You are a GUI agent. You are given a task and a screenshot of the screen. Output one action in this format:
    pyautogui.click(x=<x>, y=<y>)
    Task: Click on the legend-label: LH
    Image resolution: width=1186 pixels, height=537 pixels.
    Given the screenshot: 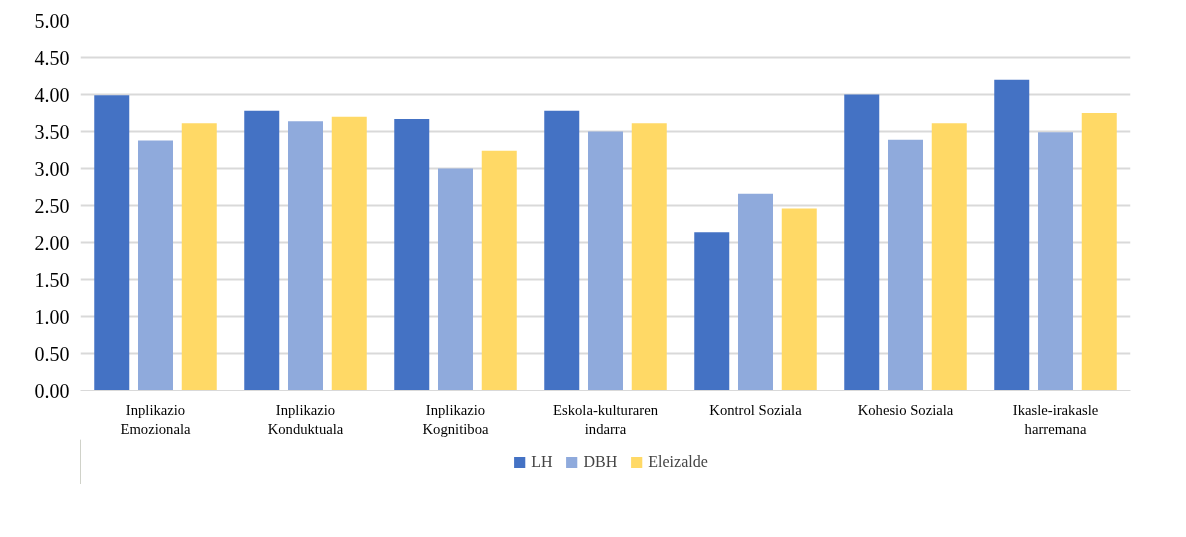 What is the action you would take?
    pyautogui.click(x=542, y=461)
    